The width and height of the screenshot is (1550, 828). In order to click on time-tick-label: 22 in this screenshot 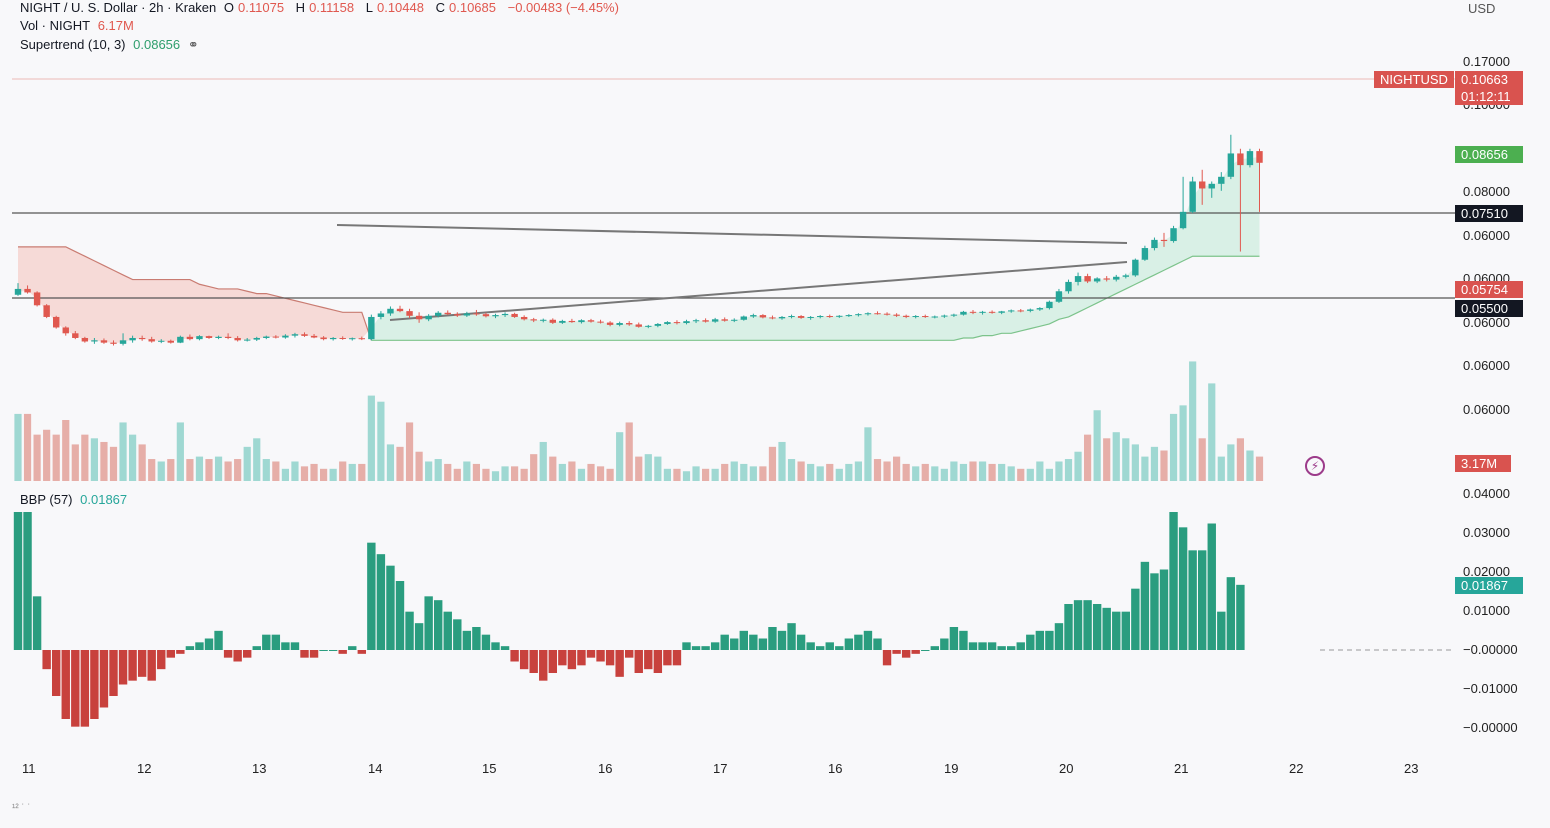, I will do `click(1296, 768)`.